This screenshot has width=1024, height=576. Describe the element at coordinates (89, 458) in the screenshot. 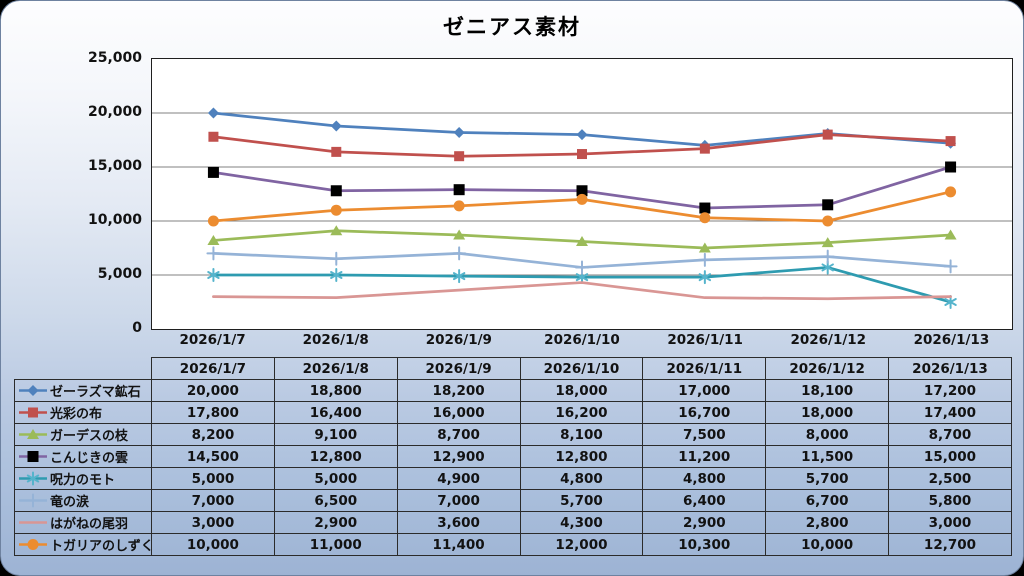

I see `series-name-label: こんじきの雲` at that location.